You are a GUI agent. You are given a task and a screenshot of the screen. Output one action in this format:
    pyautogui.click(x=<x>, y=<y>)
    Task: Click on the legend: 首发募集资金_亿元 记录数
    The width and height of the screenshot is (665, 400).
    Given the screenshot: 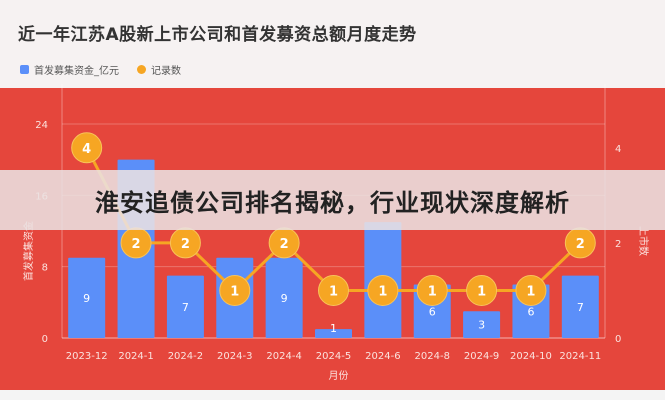 What is the action you would take?
    pyautogui.click(x=100, y=69)
    